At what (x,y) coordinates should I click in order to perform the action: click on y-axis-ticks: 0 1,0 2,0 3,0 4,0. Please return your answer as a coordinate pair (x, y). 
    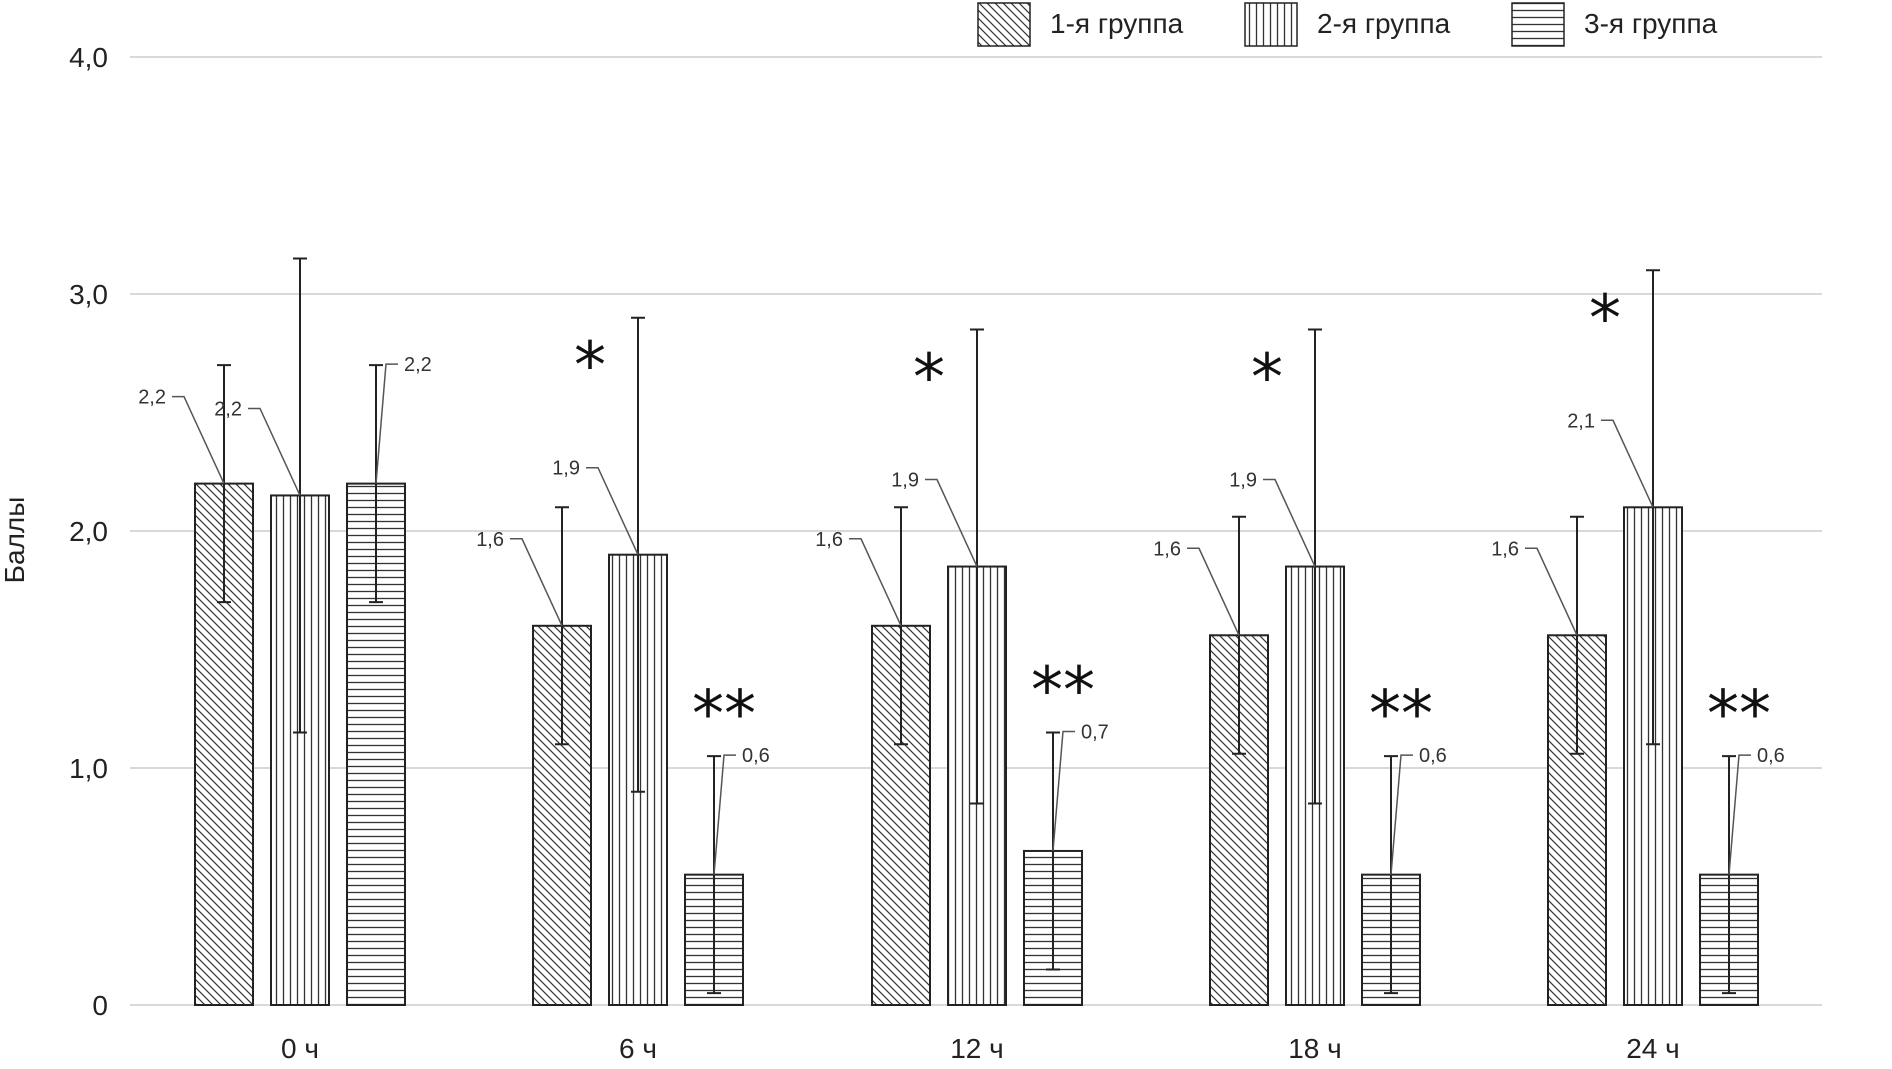
    Looking at the image, I should click on (88, 531).